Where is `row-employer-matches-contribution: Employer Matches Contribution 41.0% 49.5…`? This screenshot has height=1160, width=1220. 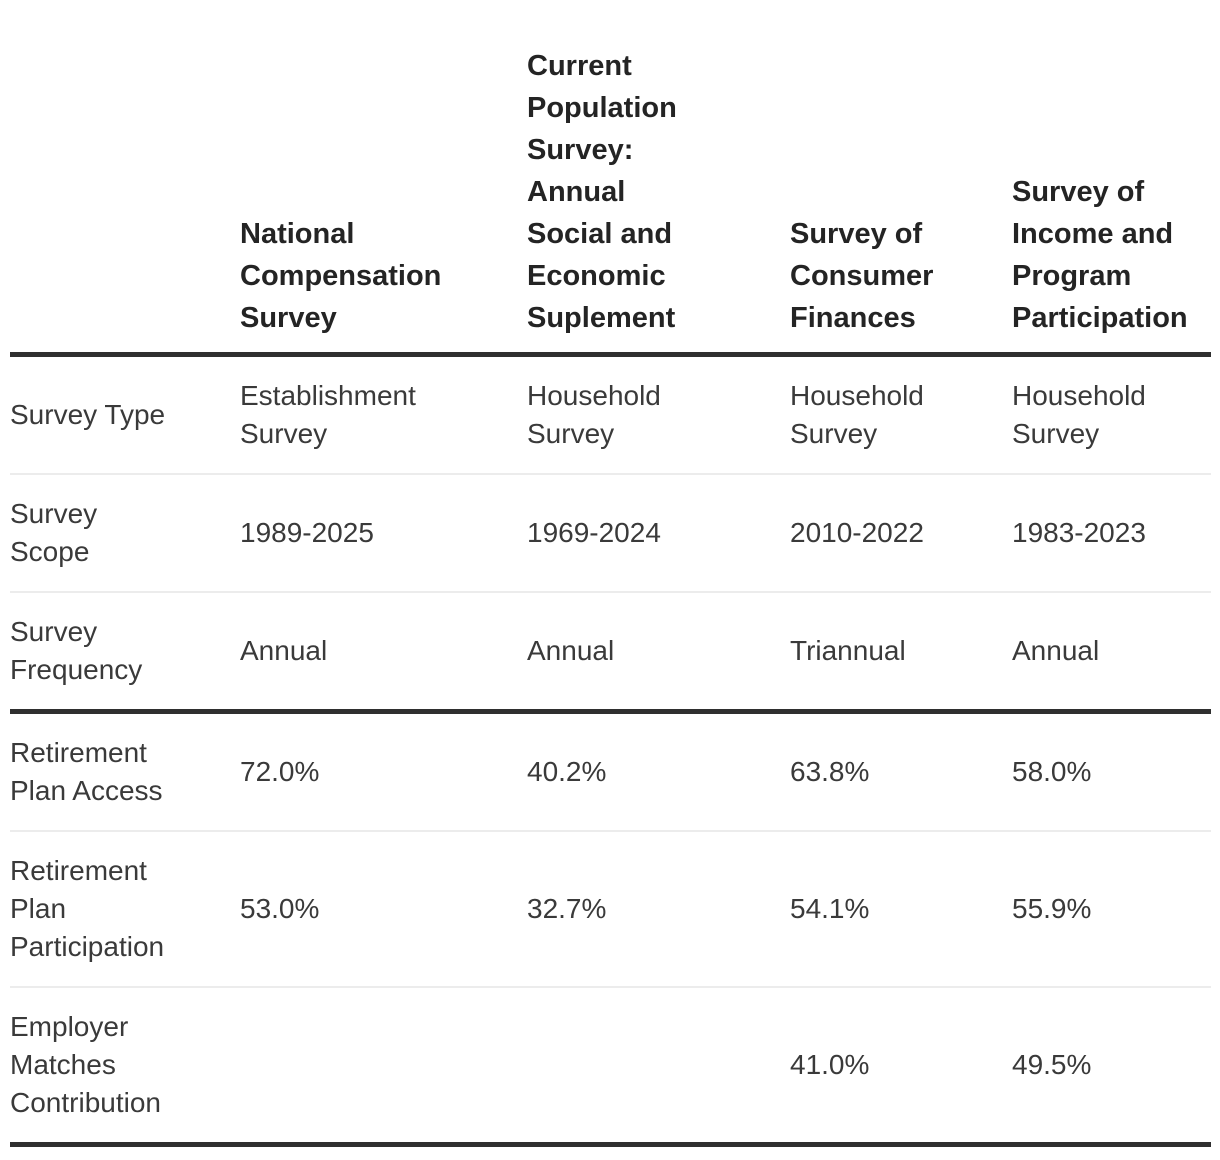 row-employer-matches-contribution: Employer Matches Contribution 41.0% 49.5… is located at coordinates (610, 1067).